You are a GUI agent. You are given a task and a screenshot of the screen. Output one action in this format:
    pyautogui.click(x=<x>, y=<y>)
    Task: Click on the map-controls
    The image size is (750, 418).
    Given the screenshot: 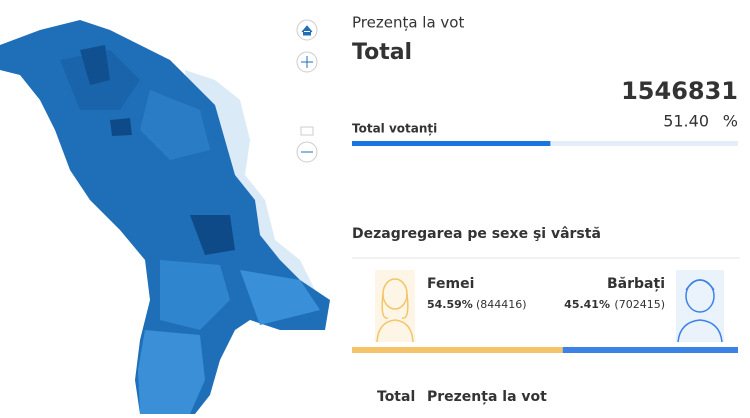 What is the action you would take?
    pyautogui.click(x=307, y=91)
    